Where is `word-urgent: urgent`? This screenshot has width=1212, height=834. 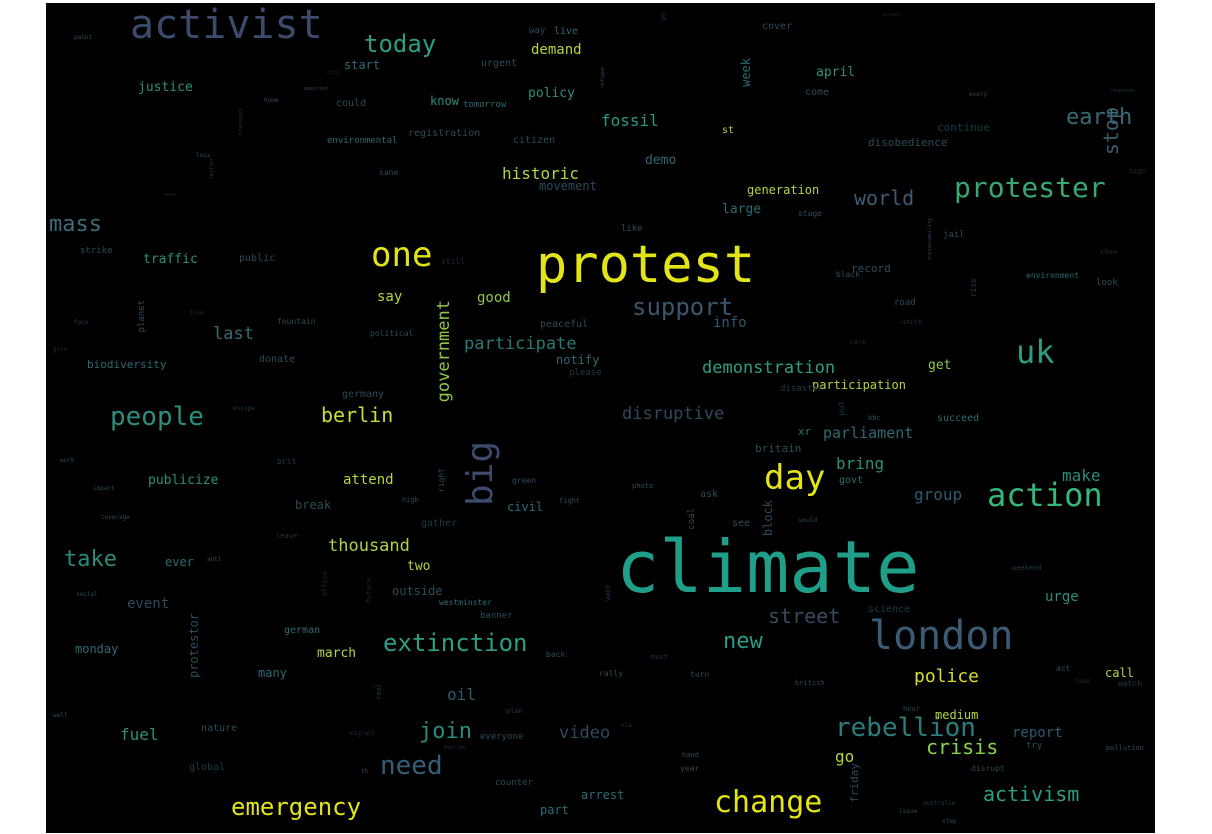 word-urgent: urgent is located at coordinates (499, 63).